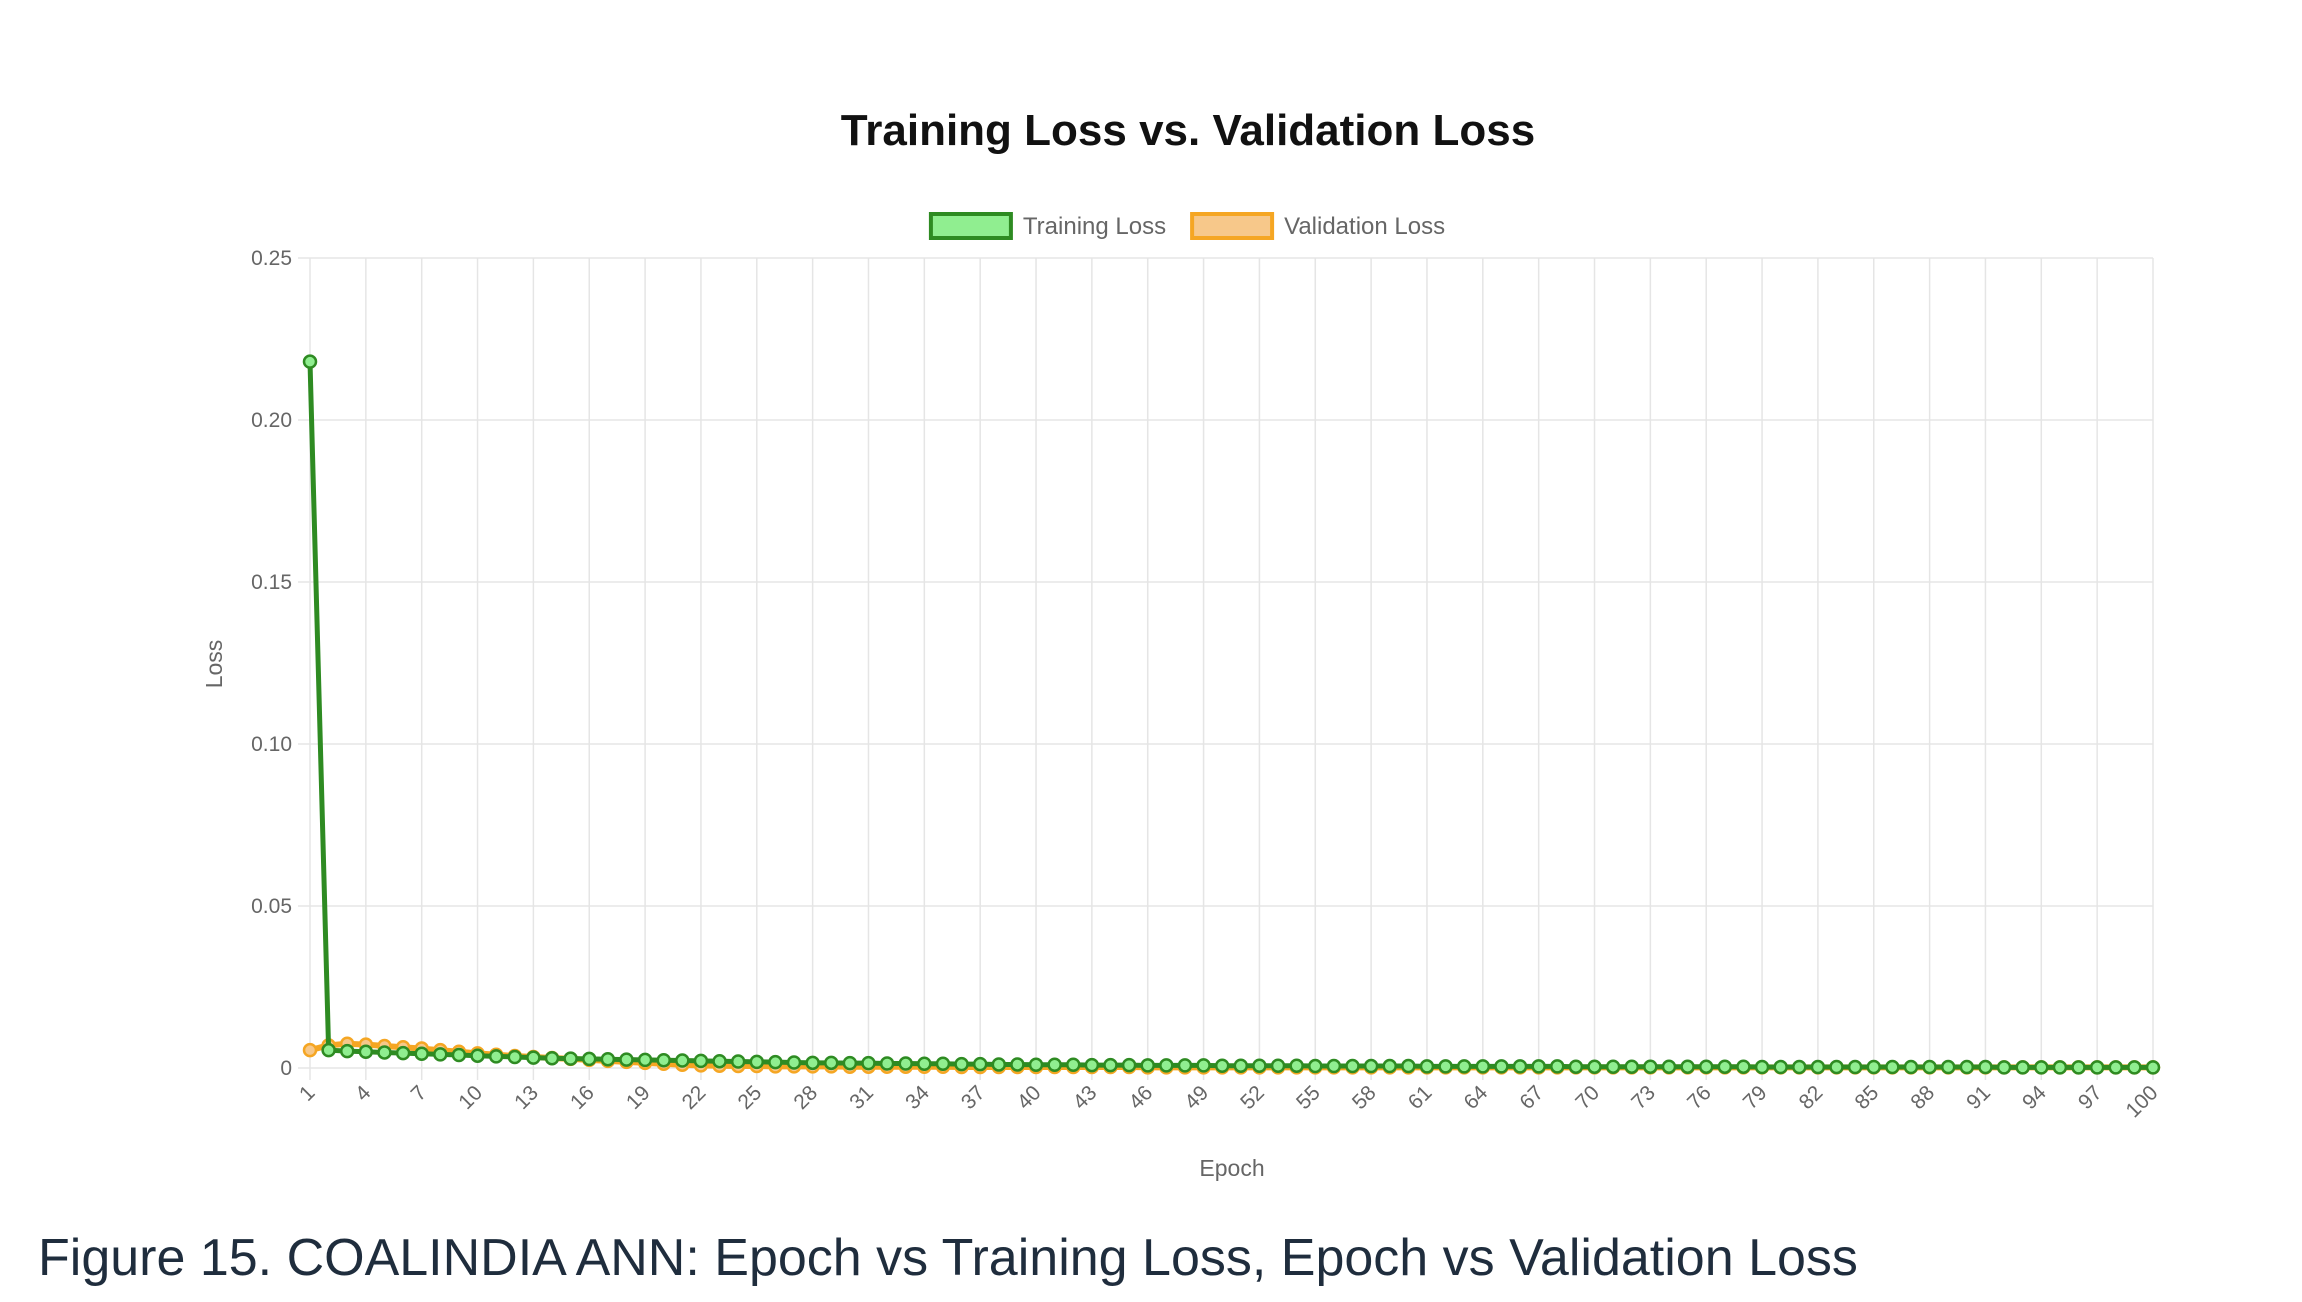 The image size is (2302, 1302). I want to click on legend-item-validation-loss: Validation Loss, so click(1317, 226).